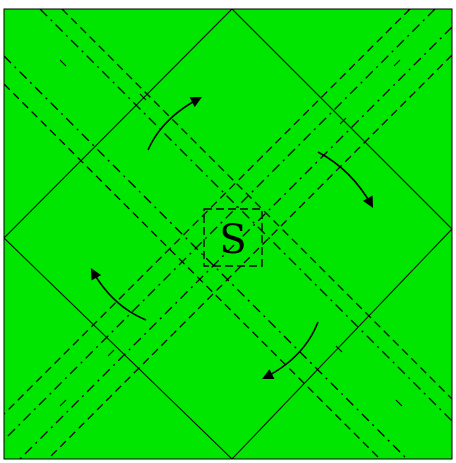  I want to click on arrow-lower-right, so click(290, 350).